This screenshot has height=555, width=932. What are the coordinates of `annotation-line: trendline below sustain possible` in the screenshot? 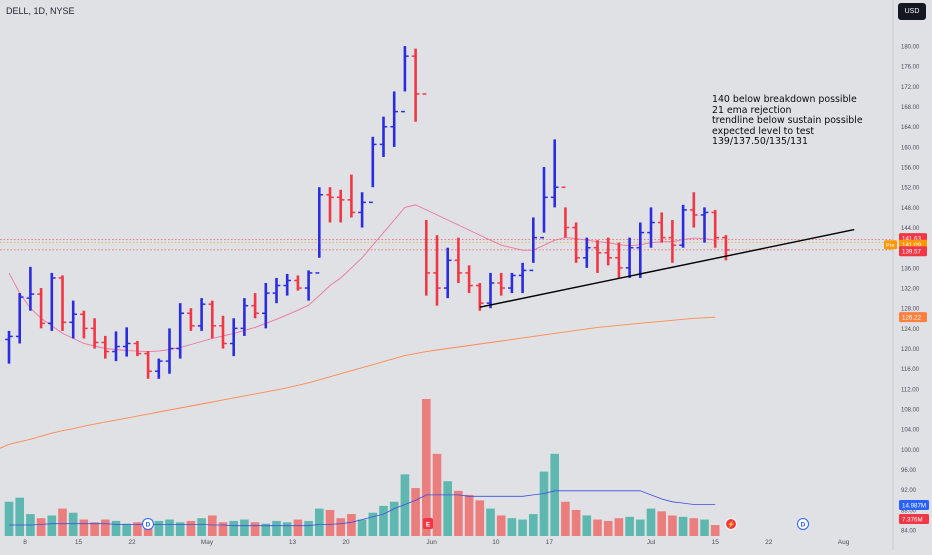 It's located at (787, 121).